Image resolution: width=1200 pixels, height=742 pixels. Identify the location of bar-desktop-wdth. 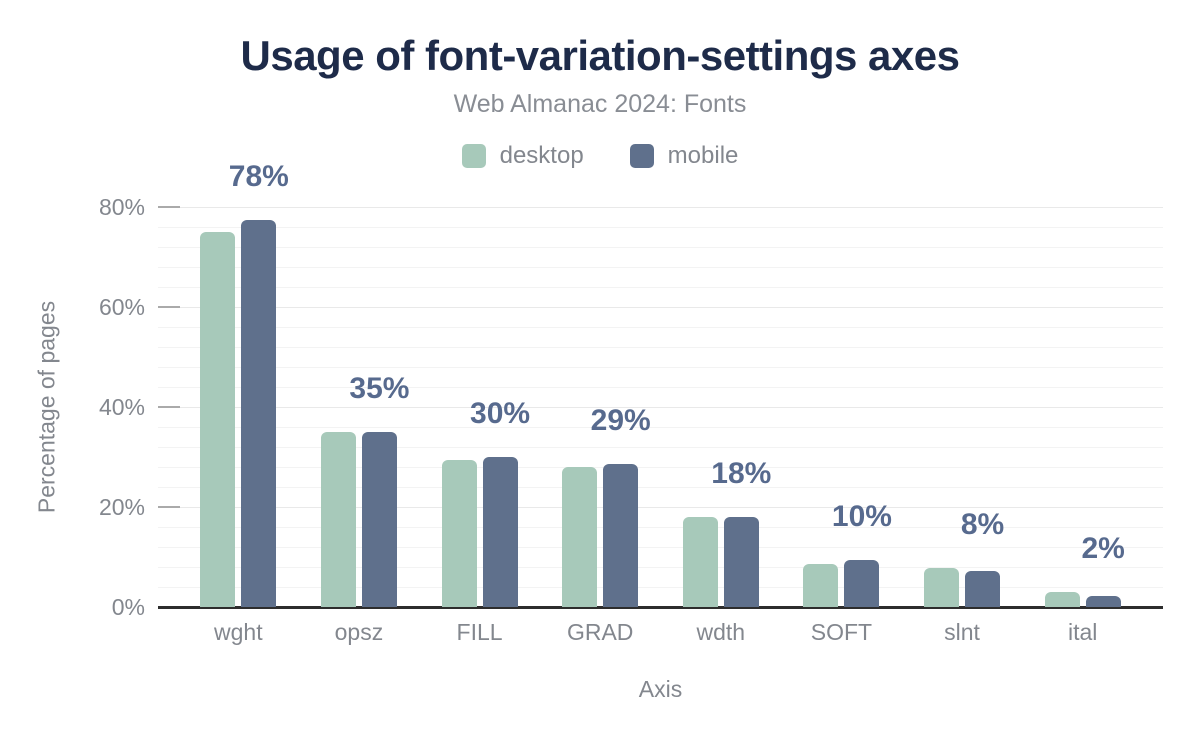
(700, 562).